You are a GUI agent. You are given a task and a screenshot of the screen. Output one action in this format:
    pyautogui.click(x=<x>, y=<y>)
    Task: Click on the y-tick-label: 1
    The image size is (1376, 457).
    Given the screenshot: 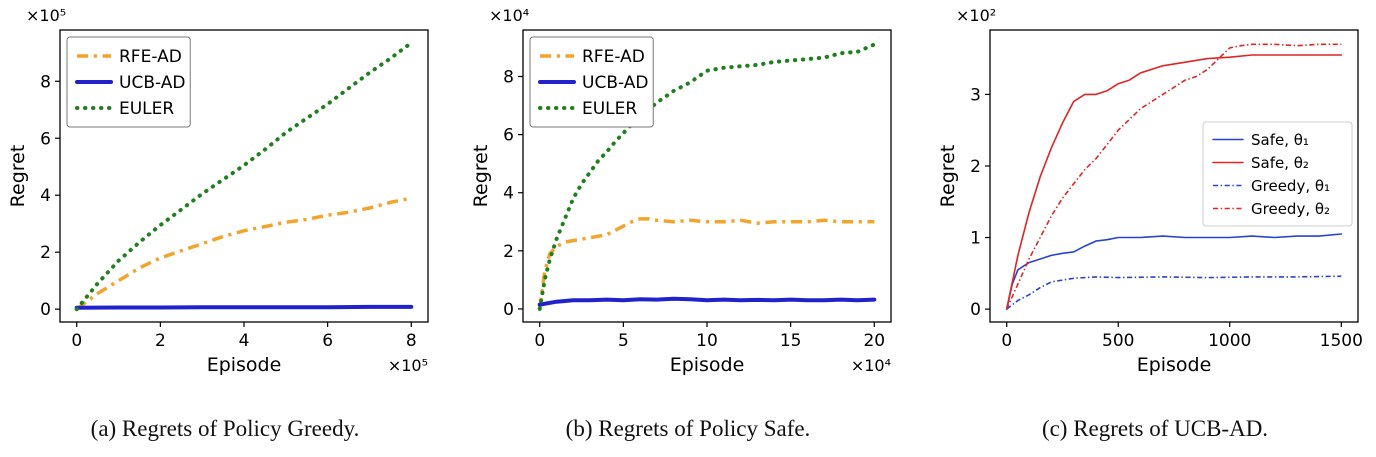 What is the action you would take?
    pyautogui.click(x=975, y=239)
    